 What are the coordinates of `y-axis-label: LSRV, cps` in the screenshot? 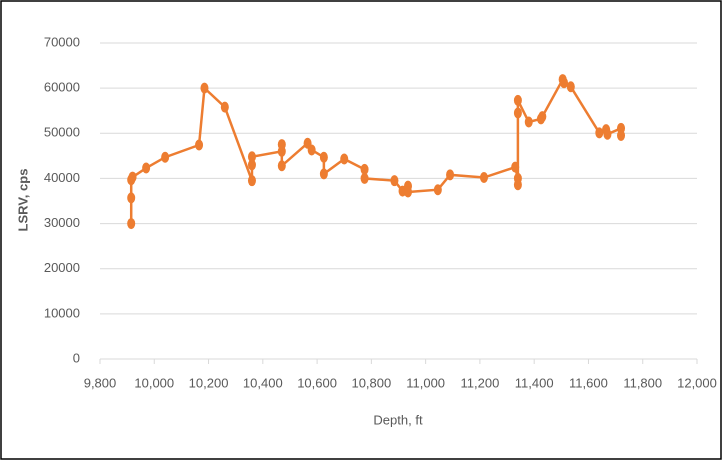 It's located at (22, 200).